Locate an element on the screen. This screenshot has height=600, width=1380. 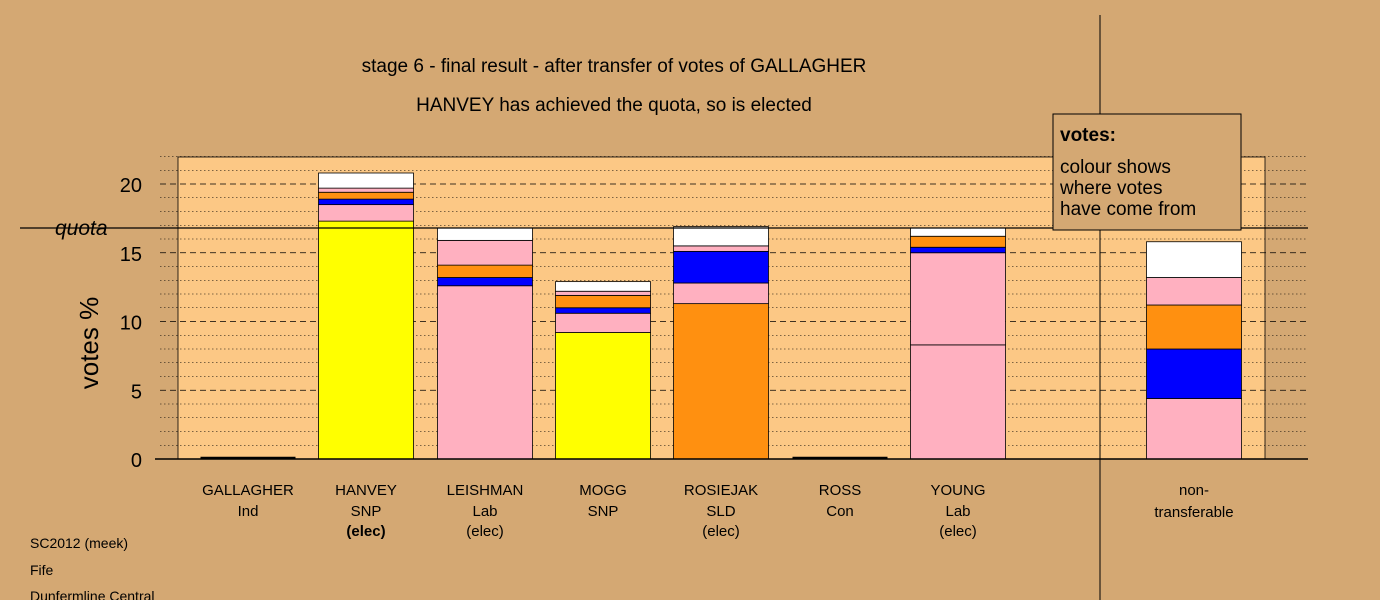
candidate-name-label: YOUNG is located at coordinates (957, 490).